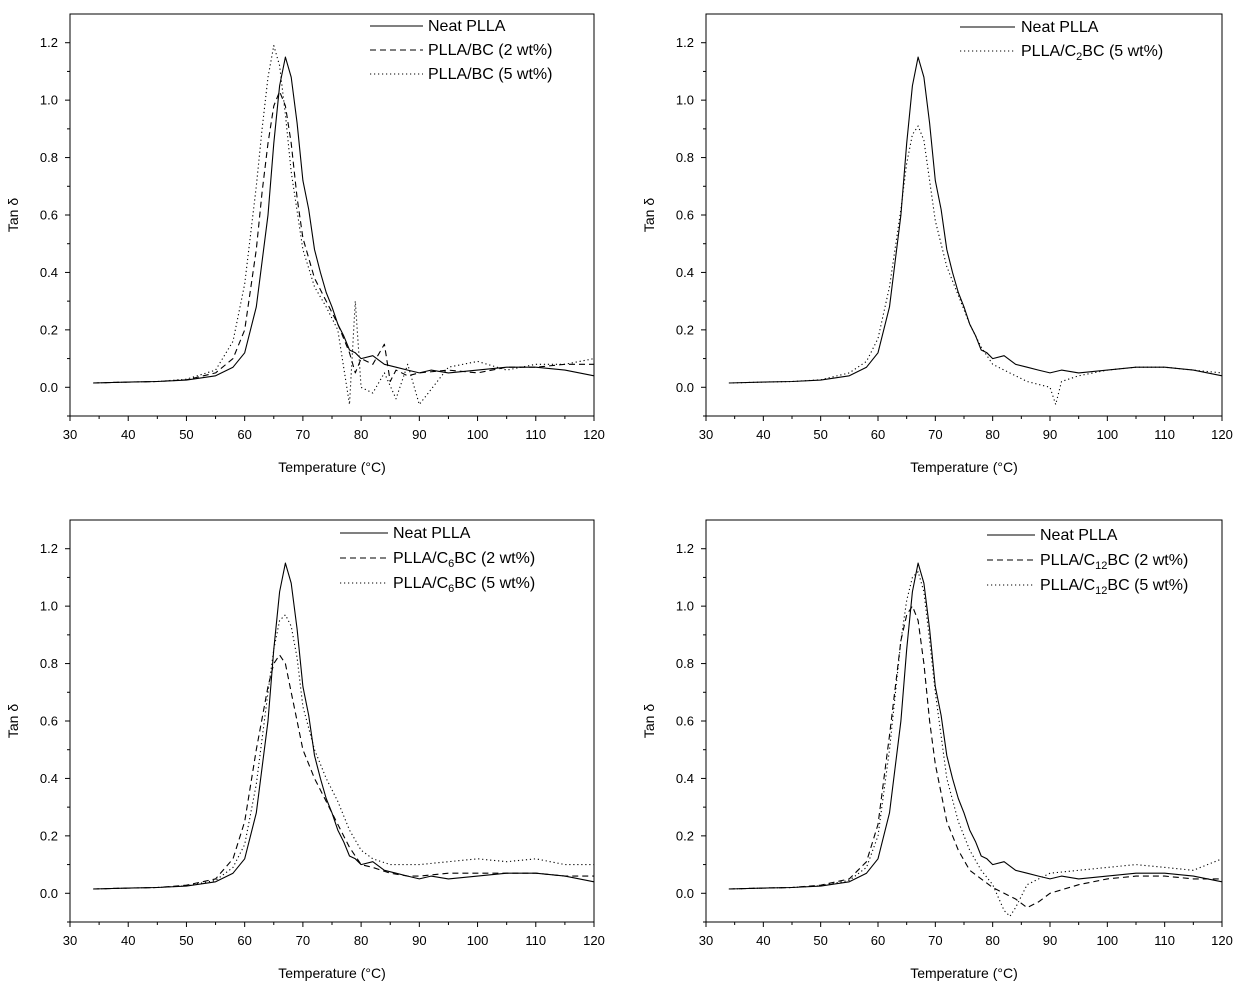 This screenshot has width=1236, height=981. Describe the element at coordinates (1061, 41) in the screenshot. I see `legend: Neat PLLA PLLA/C2BC (5 wt%)` at that location.